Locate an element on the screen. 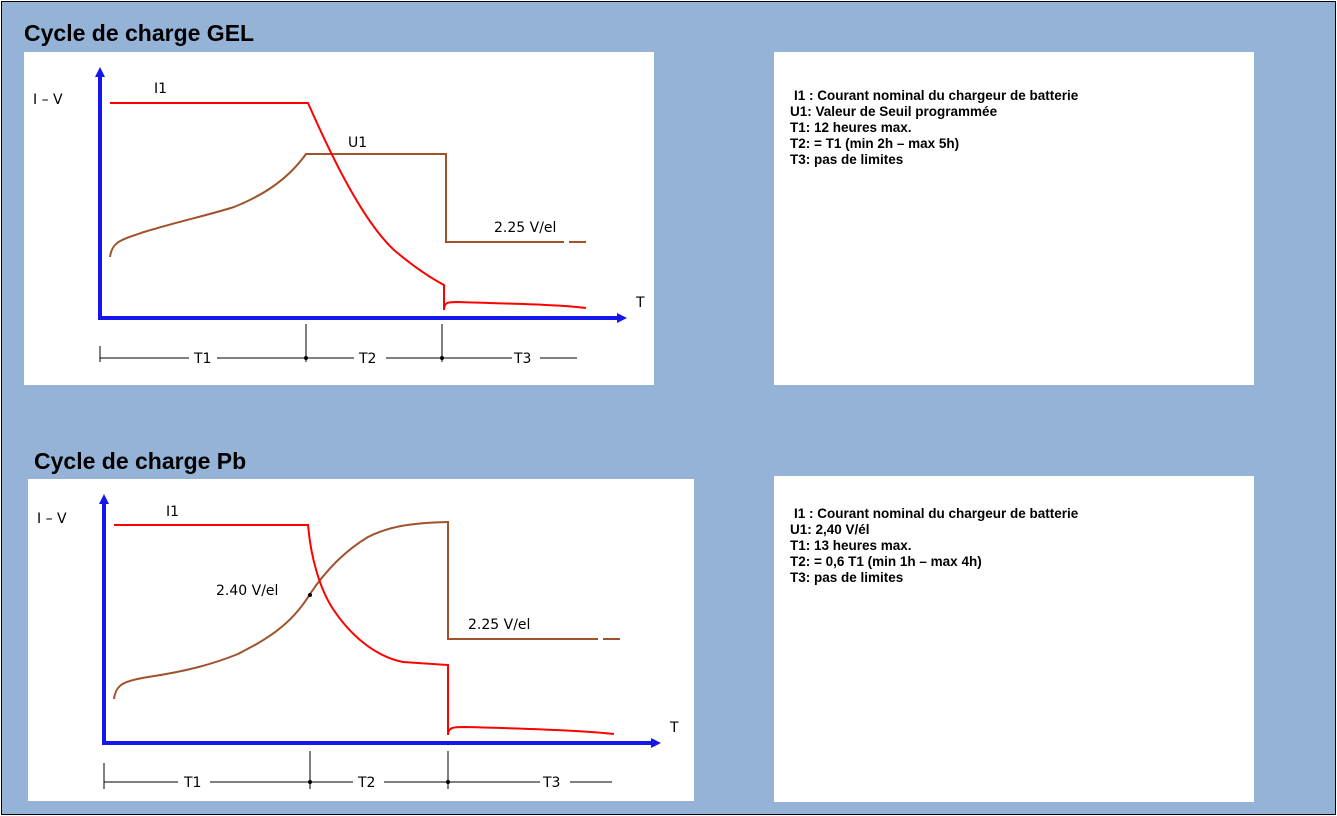 This screenshot has height=816, width=1337. gel-phase-label-t2: T2 is located at coordinates (367, 359).